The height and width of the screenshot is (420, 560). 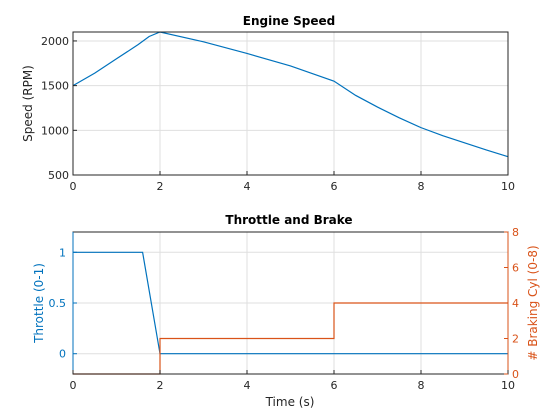 What do you see at coordinates (334, 385) in the screenshot?
I see `throttle-brake-xtick-label: 6` at bounding box center [334, 385].